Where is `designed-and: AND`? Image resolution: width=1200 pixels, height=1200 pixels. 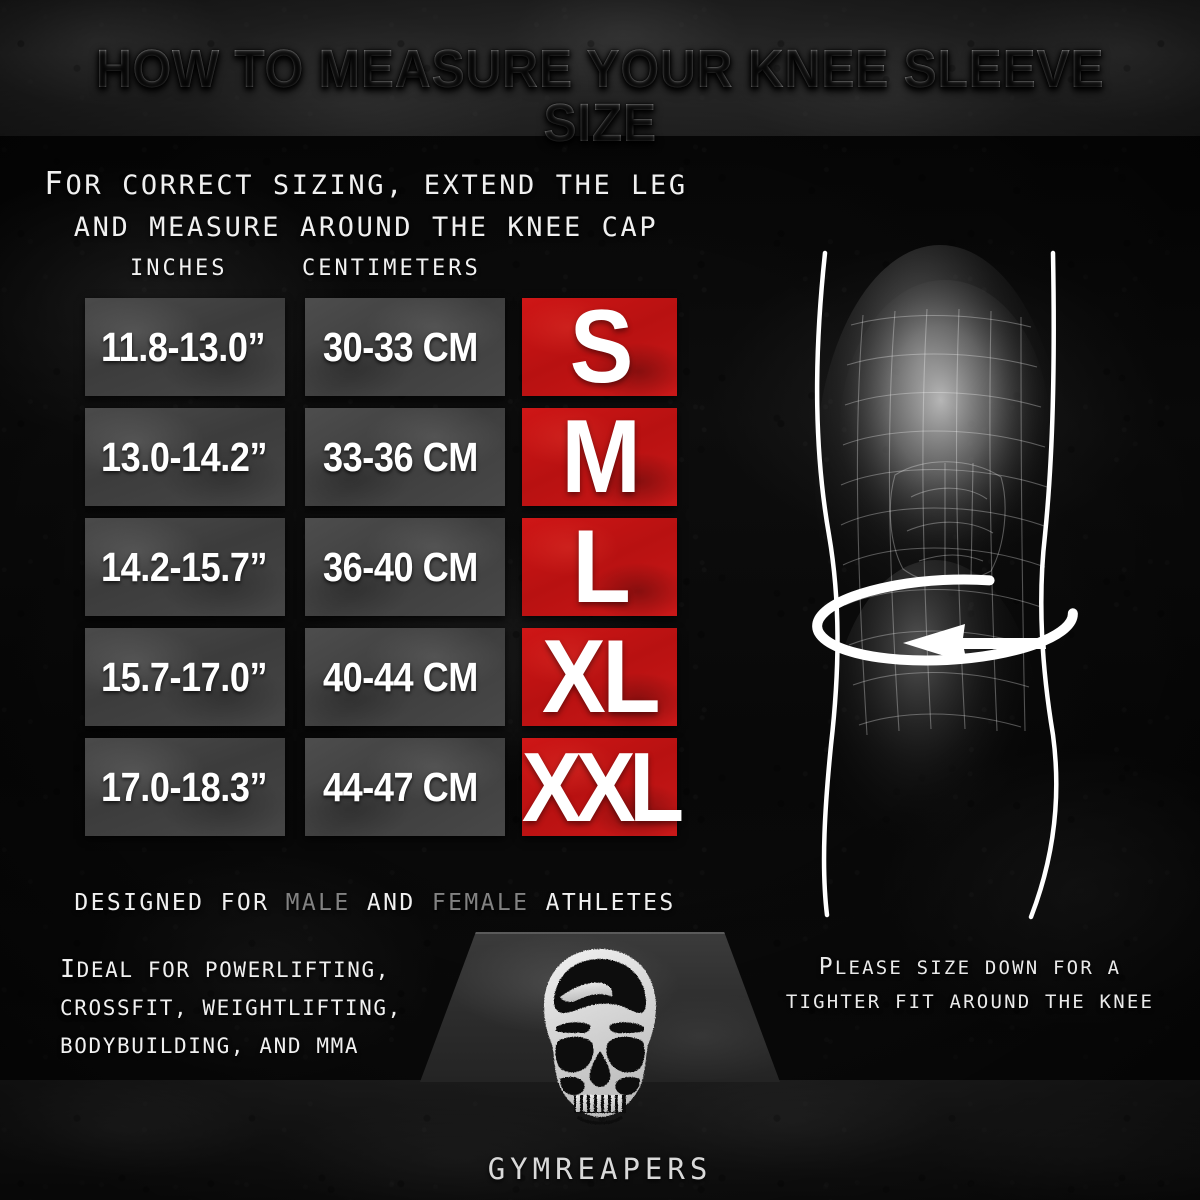 designed-and: AND is located at coordinates (391, 903).